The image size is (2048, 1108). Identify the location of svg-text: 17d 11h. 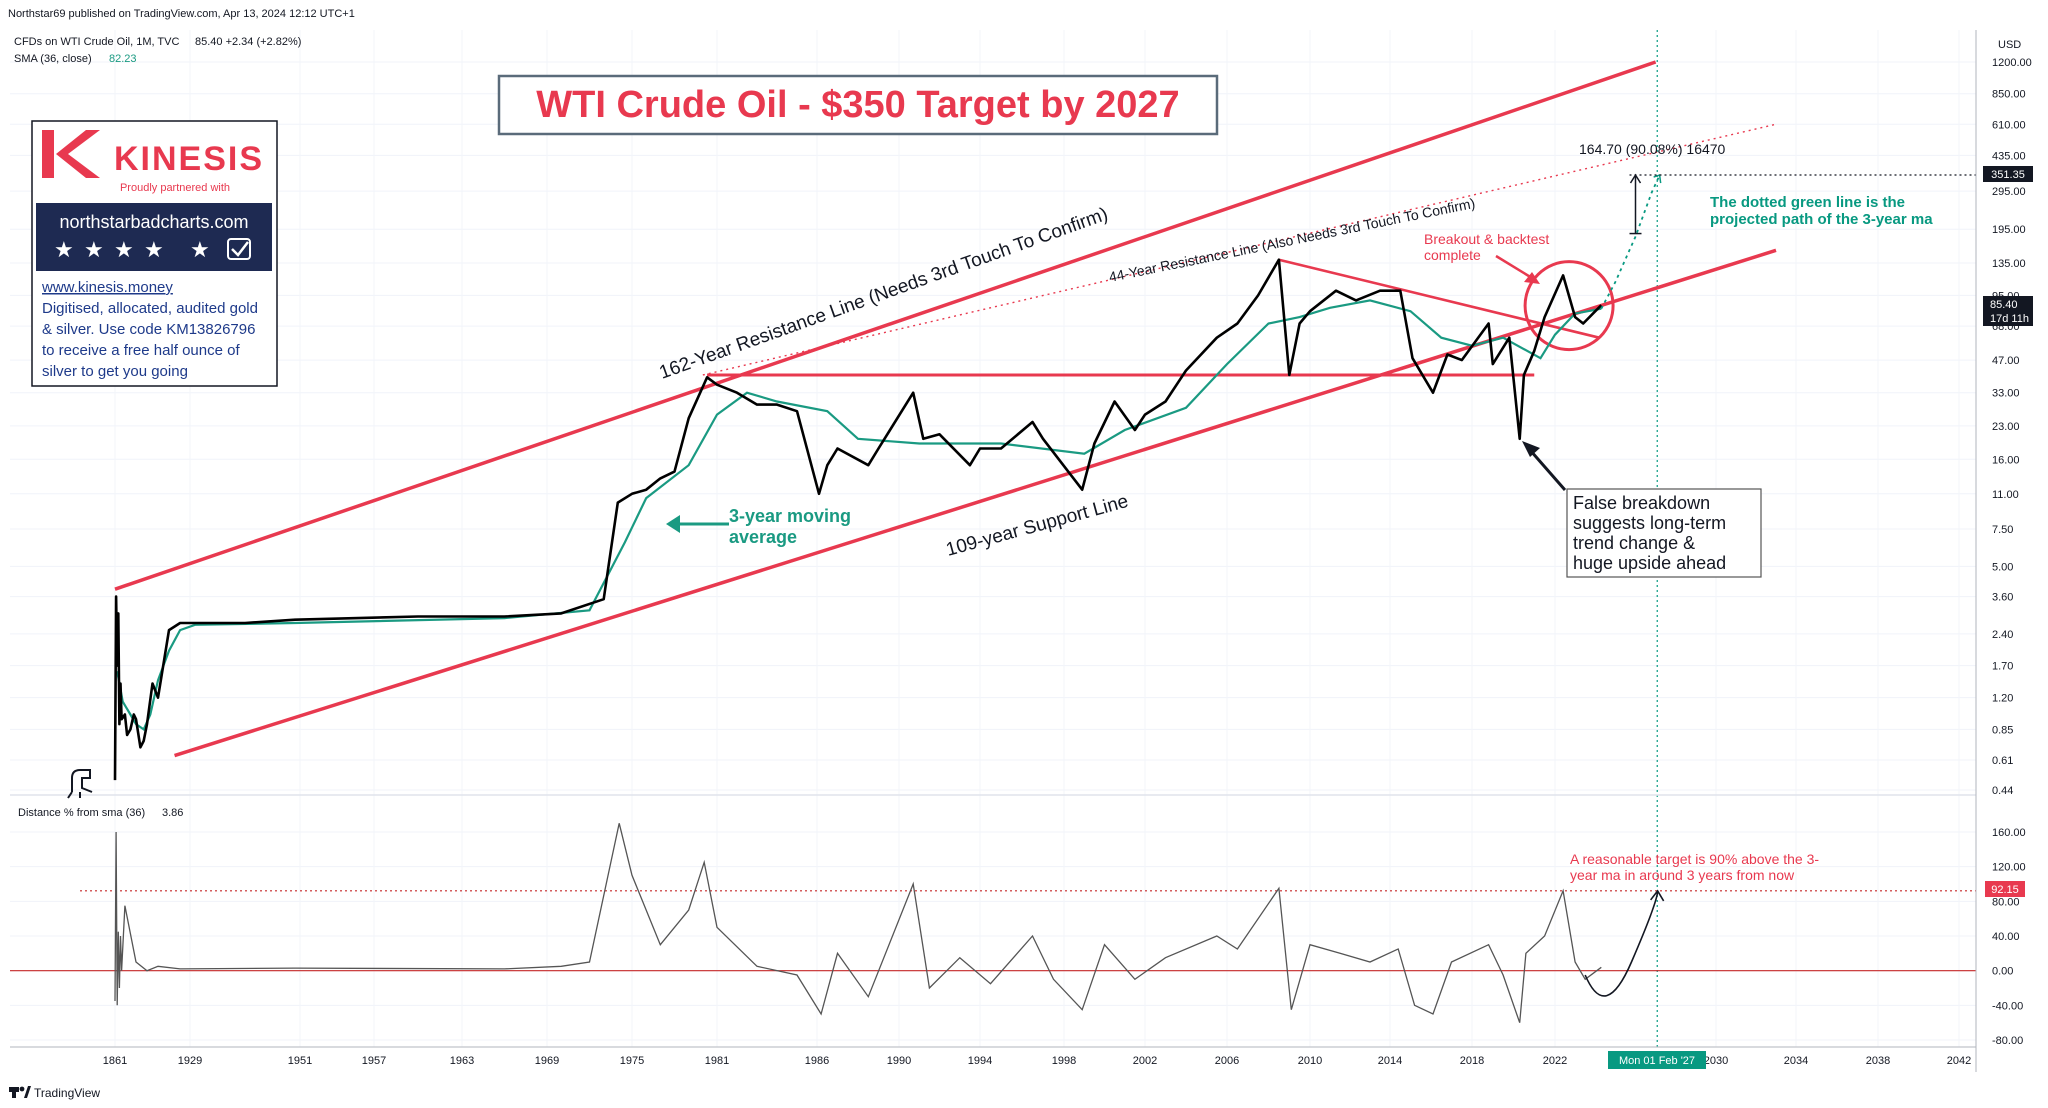
(2009, 319).